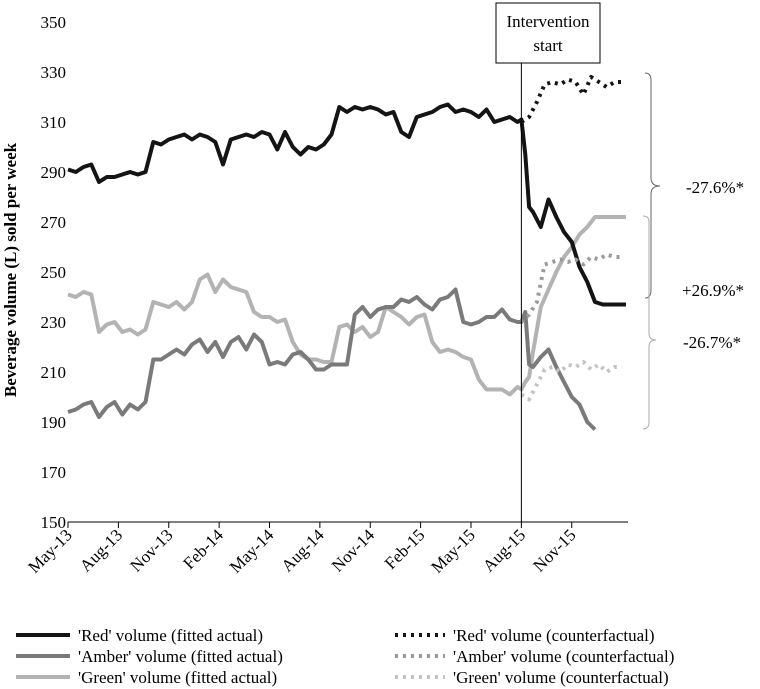 This screenshot has width=760, height=689. I want to click on legend-label: 'Green' volume (counterfactual), so click(561, 677).